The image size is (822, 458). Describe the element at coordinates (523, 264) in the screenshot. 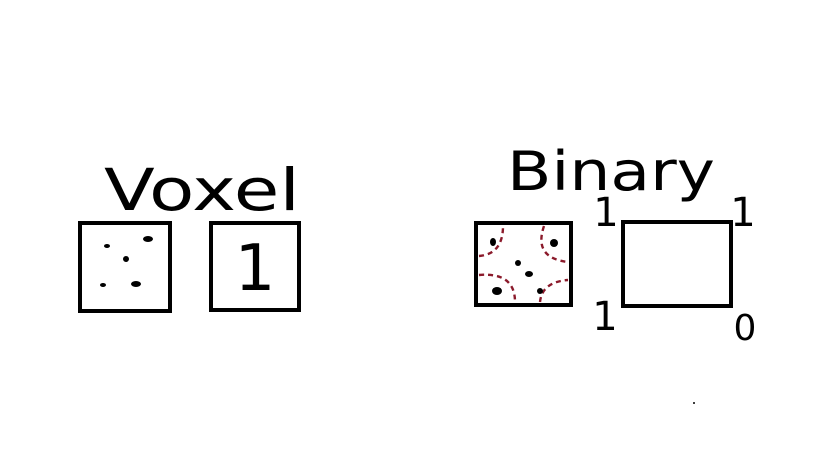

I see `binary-particle-box` at that location.